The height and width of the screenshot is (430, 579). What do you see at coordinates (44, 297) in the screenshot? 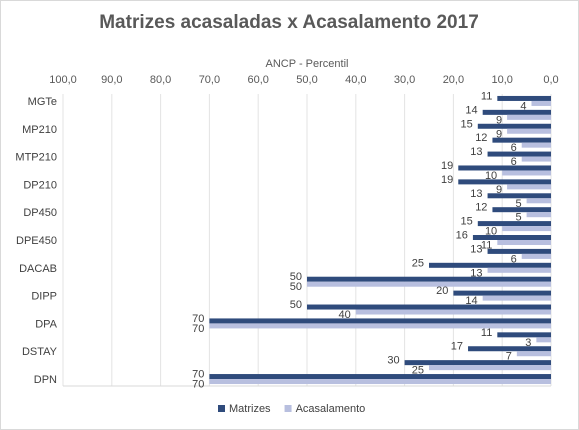
I see `category-label: DIPP` at bounding box center [44, 297].